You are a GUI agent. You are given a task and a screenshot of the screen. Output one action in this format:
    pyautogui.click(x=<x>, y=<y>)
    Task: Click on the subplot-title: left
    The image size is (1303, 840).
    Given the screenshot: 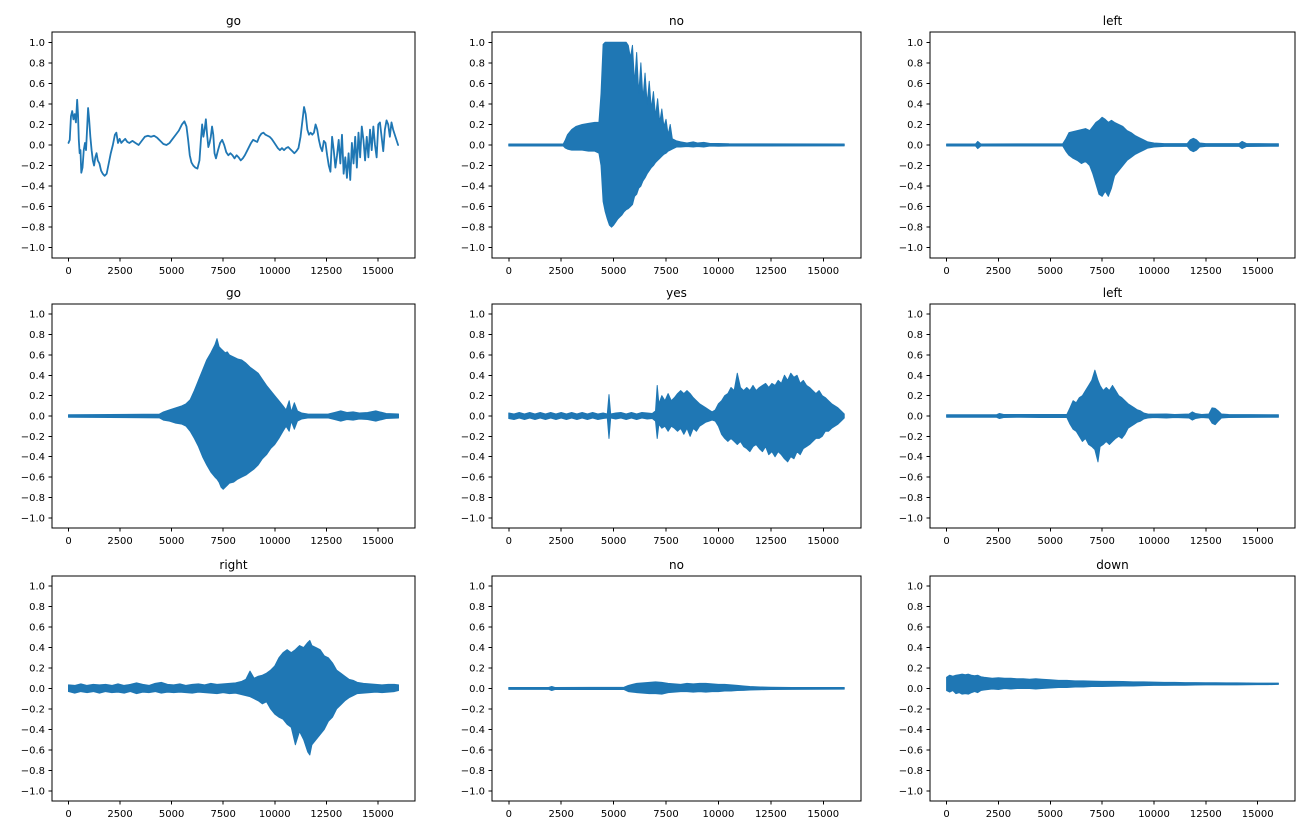 What is the action you would take?
    pyautogui.click(x=1113, y=21)
    